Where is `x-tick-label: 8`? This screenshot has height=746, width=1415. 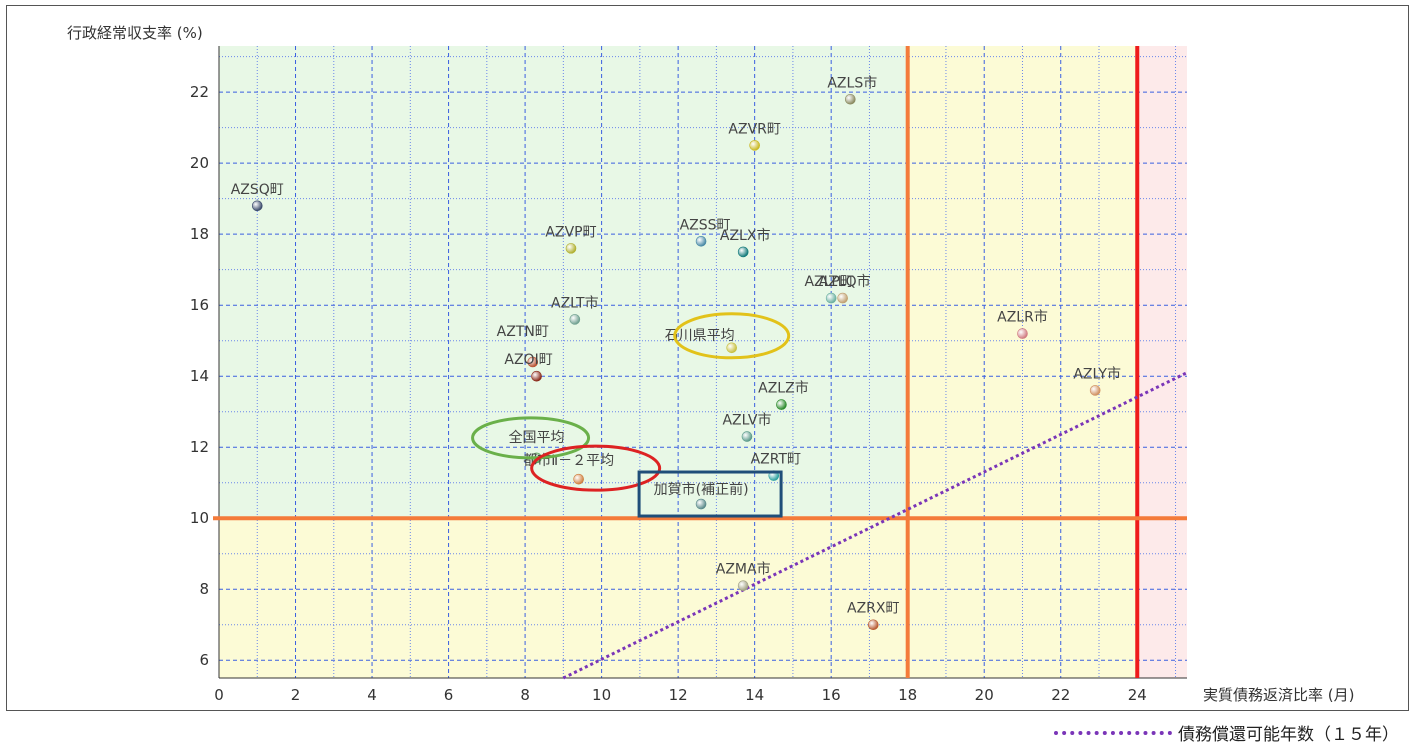 x-tick-label: 8 is located at coordinates (525, 695).